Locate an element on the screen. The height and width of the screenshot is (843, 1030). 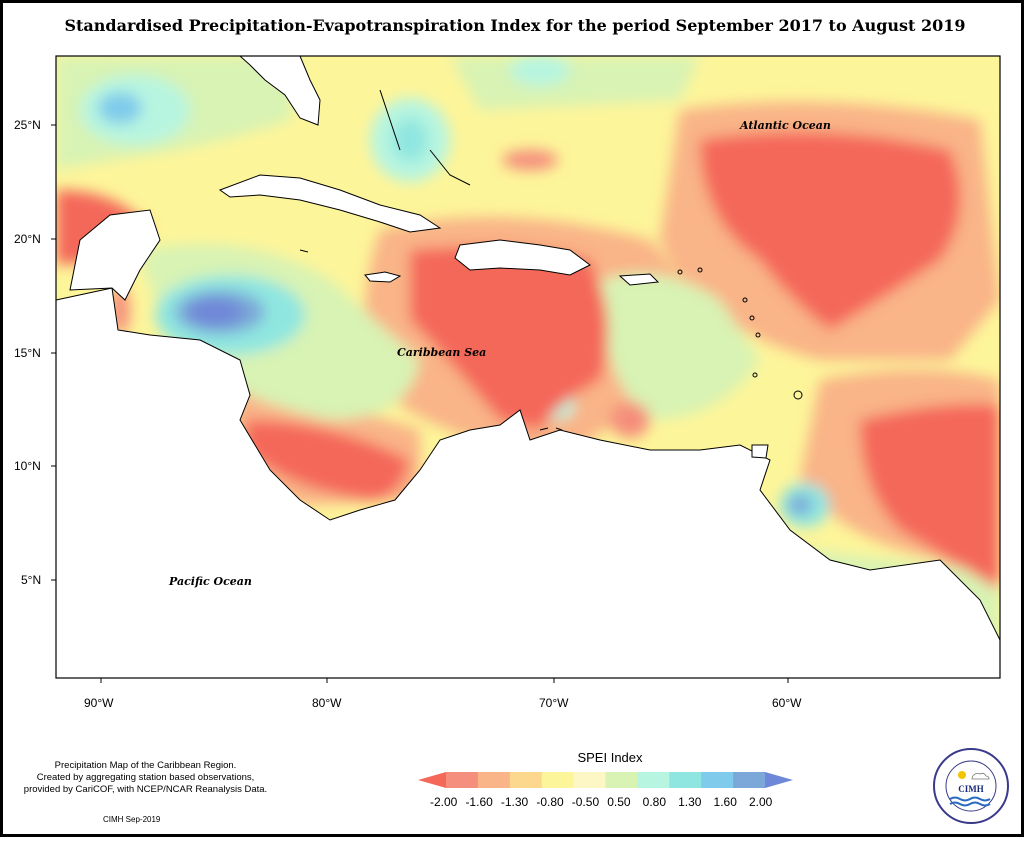
legend-break-label: -2.00 is located at coordinates (444, 802).